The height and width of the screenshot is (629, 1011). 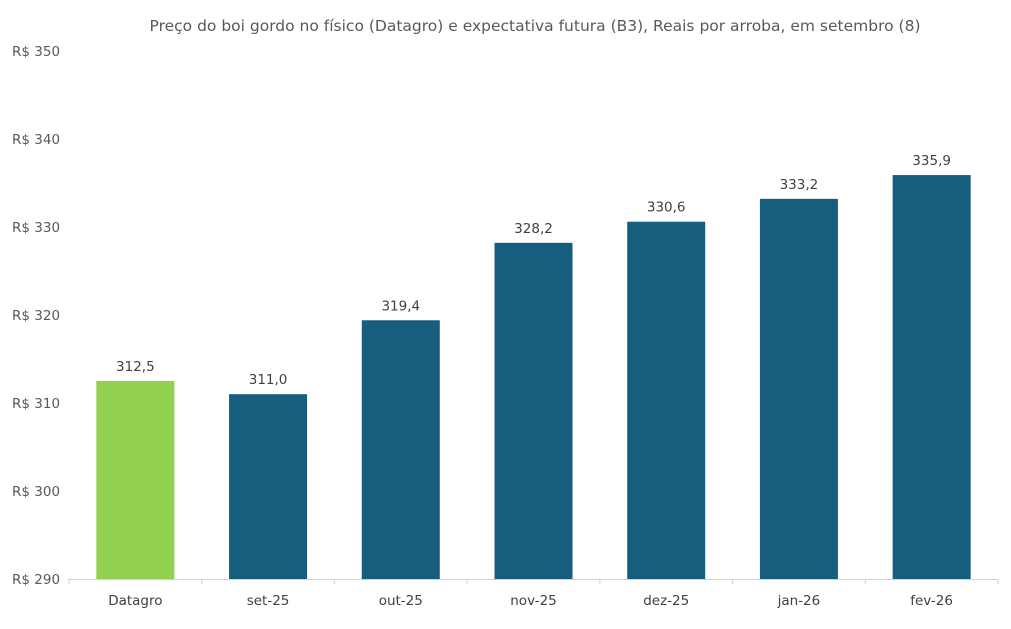 I want to click on x-tick-label: dez-25, so click(x=666, y=601).